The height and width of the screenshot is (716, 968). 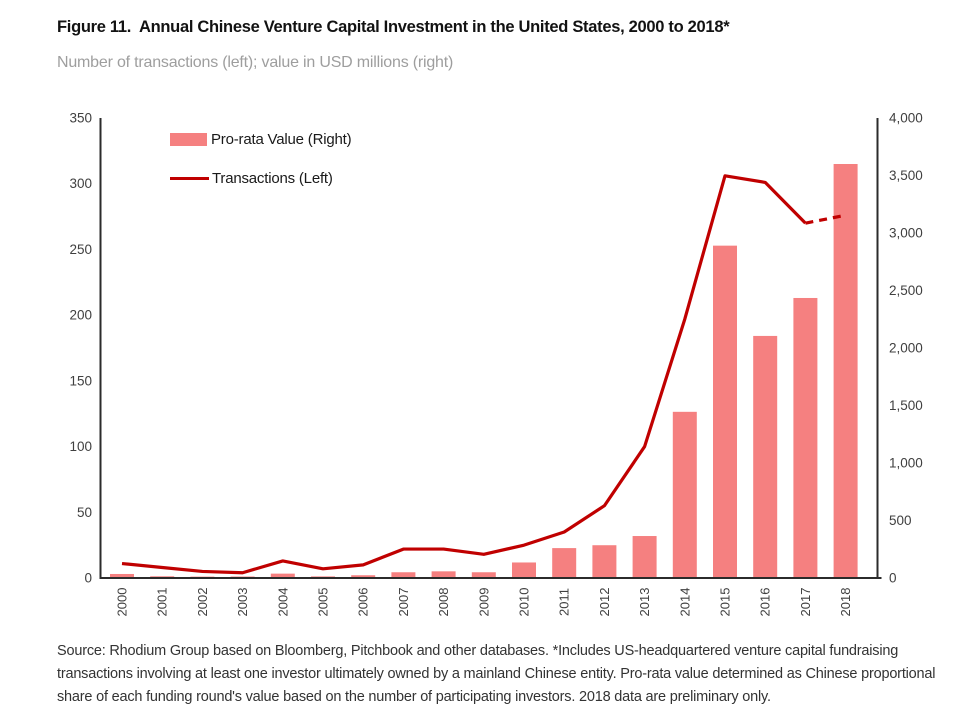 I want to click on right-axis-tick: 4,000, so click(x=906, y=118).